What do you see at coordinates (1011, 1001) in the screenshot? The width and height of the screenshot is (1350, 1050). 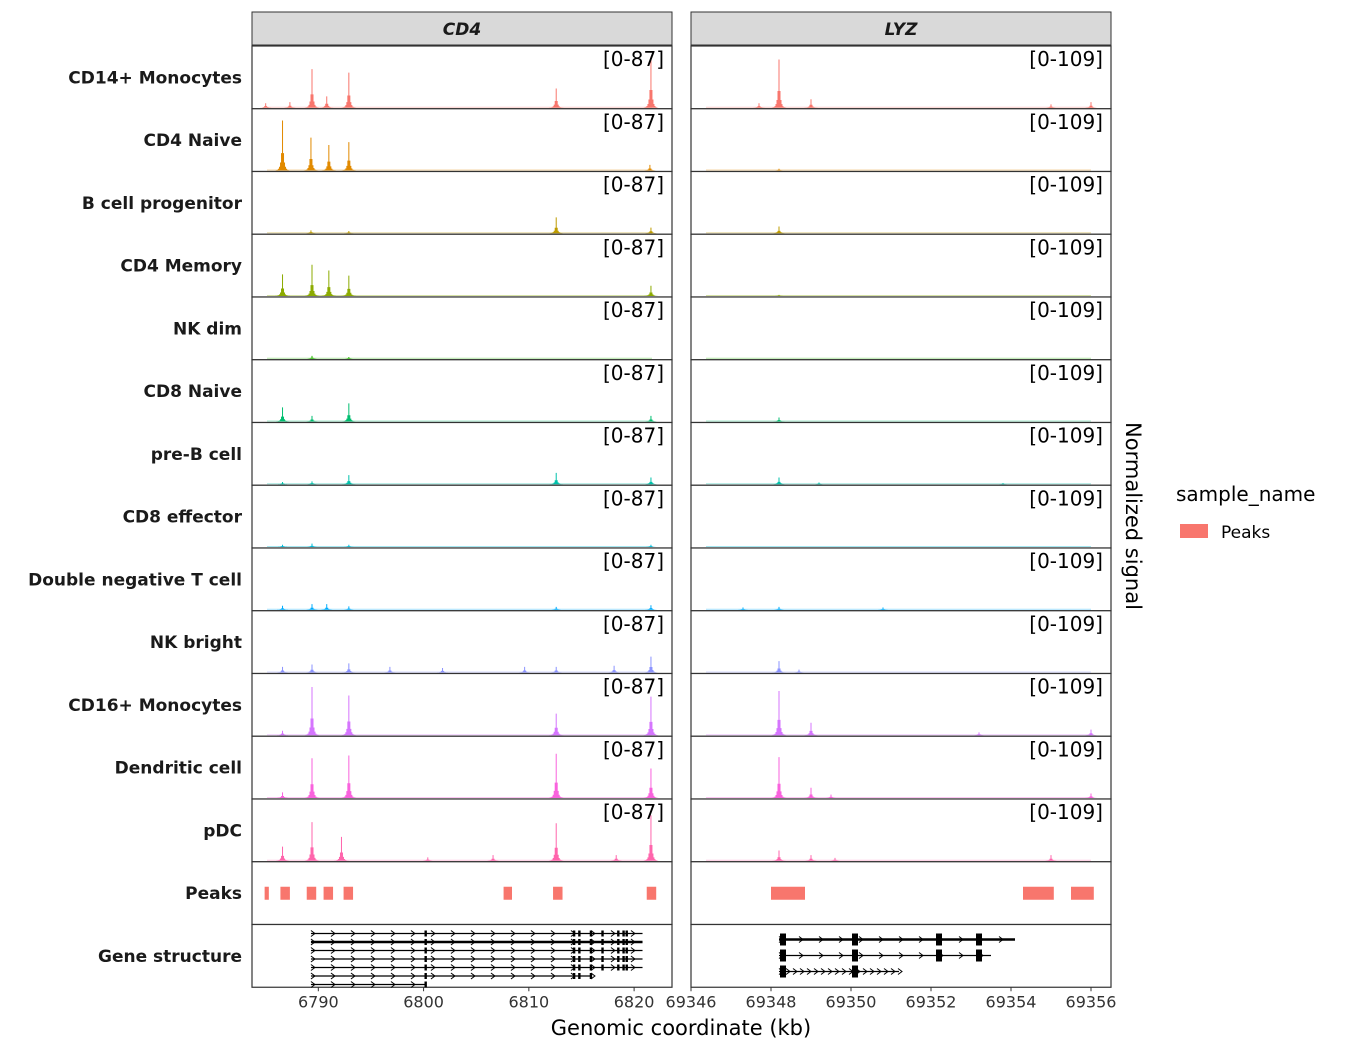 I see `x-tick-label: 69354` at bounding box center [1011, 1001].